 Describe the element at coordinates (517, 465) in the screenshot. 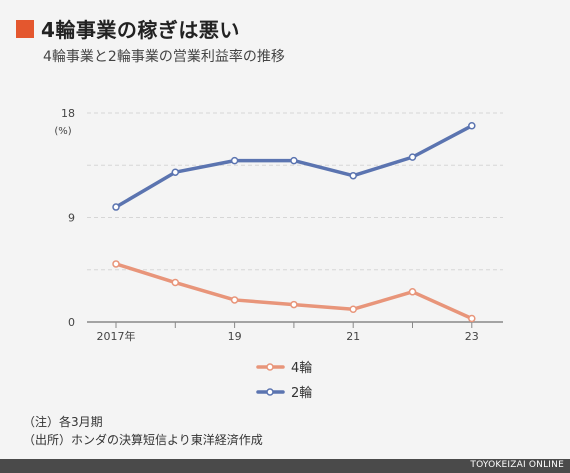

I see `publisher-credit: TOYOKEIZAI ONLINE` at that location.